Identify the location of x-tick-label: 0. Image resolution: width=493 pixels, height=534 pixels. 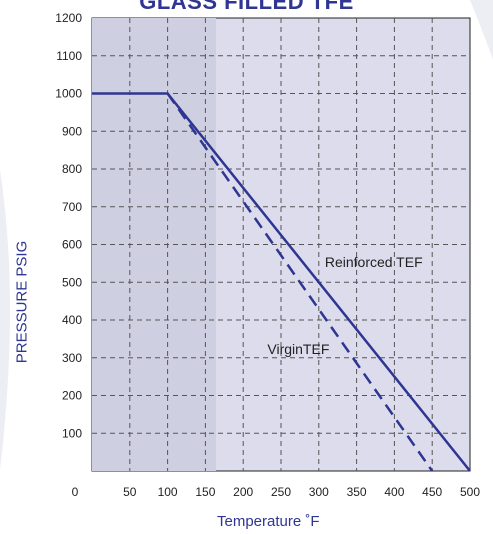
(75, 492).